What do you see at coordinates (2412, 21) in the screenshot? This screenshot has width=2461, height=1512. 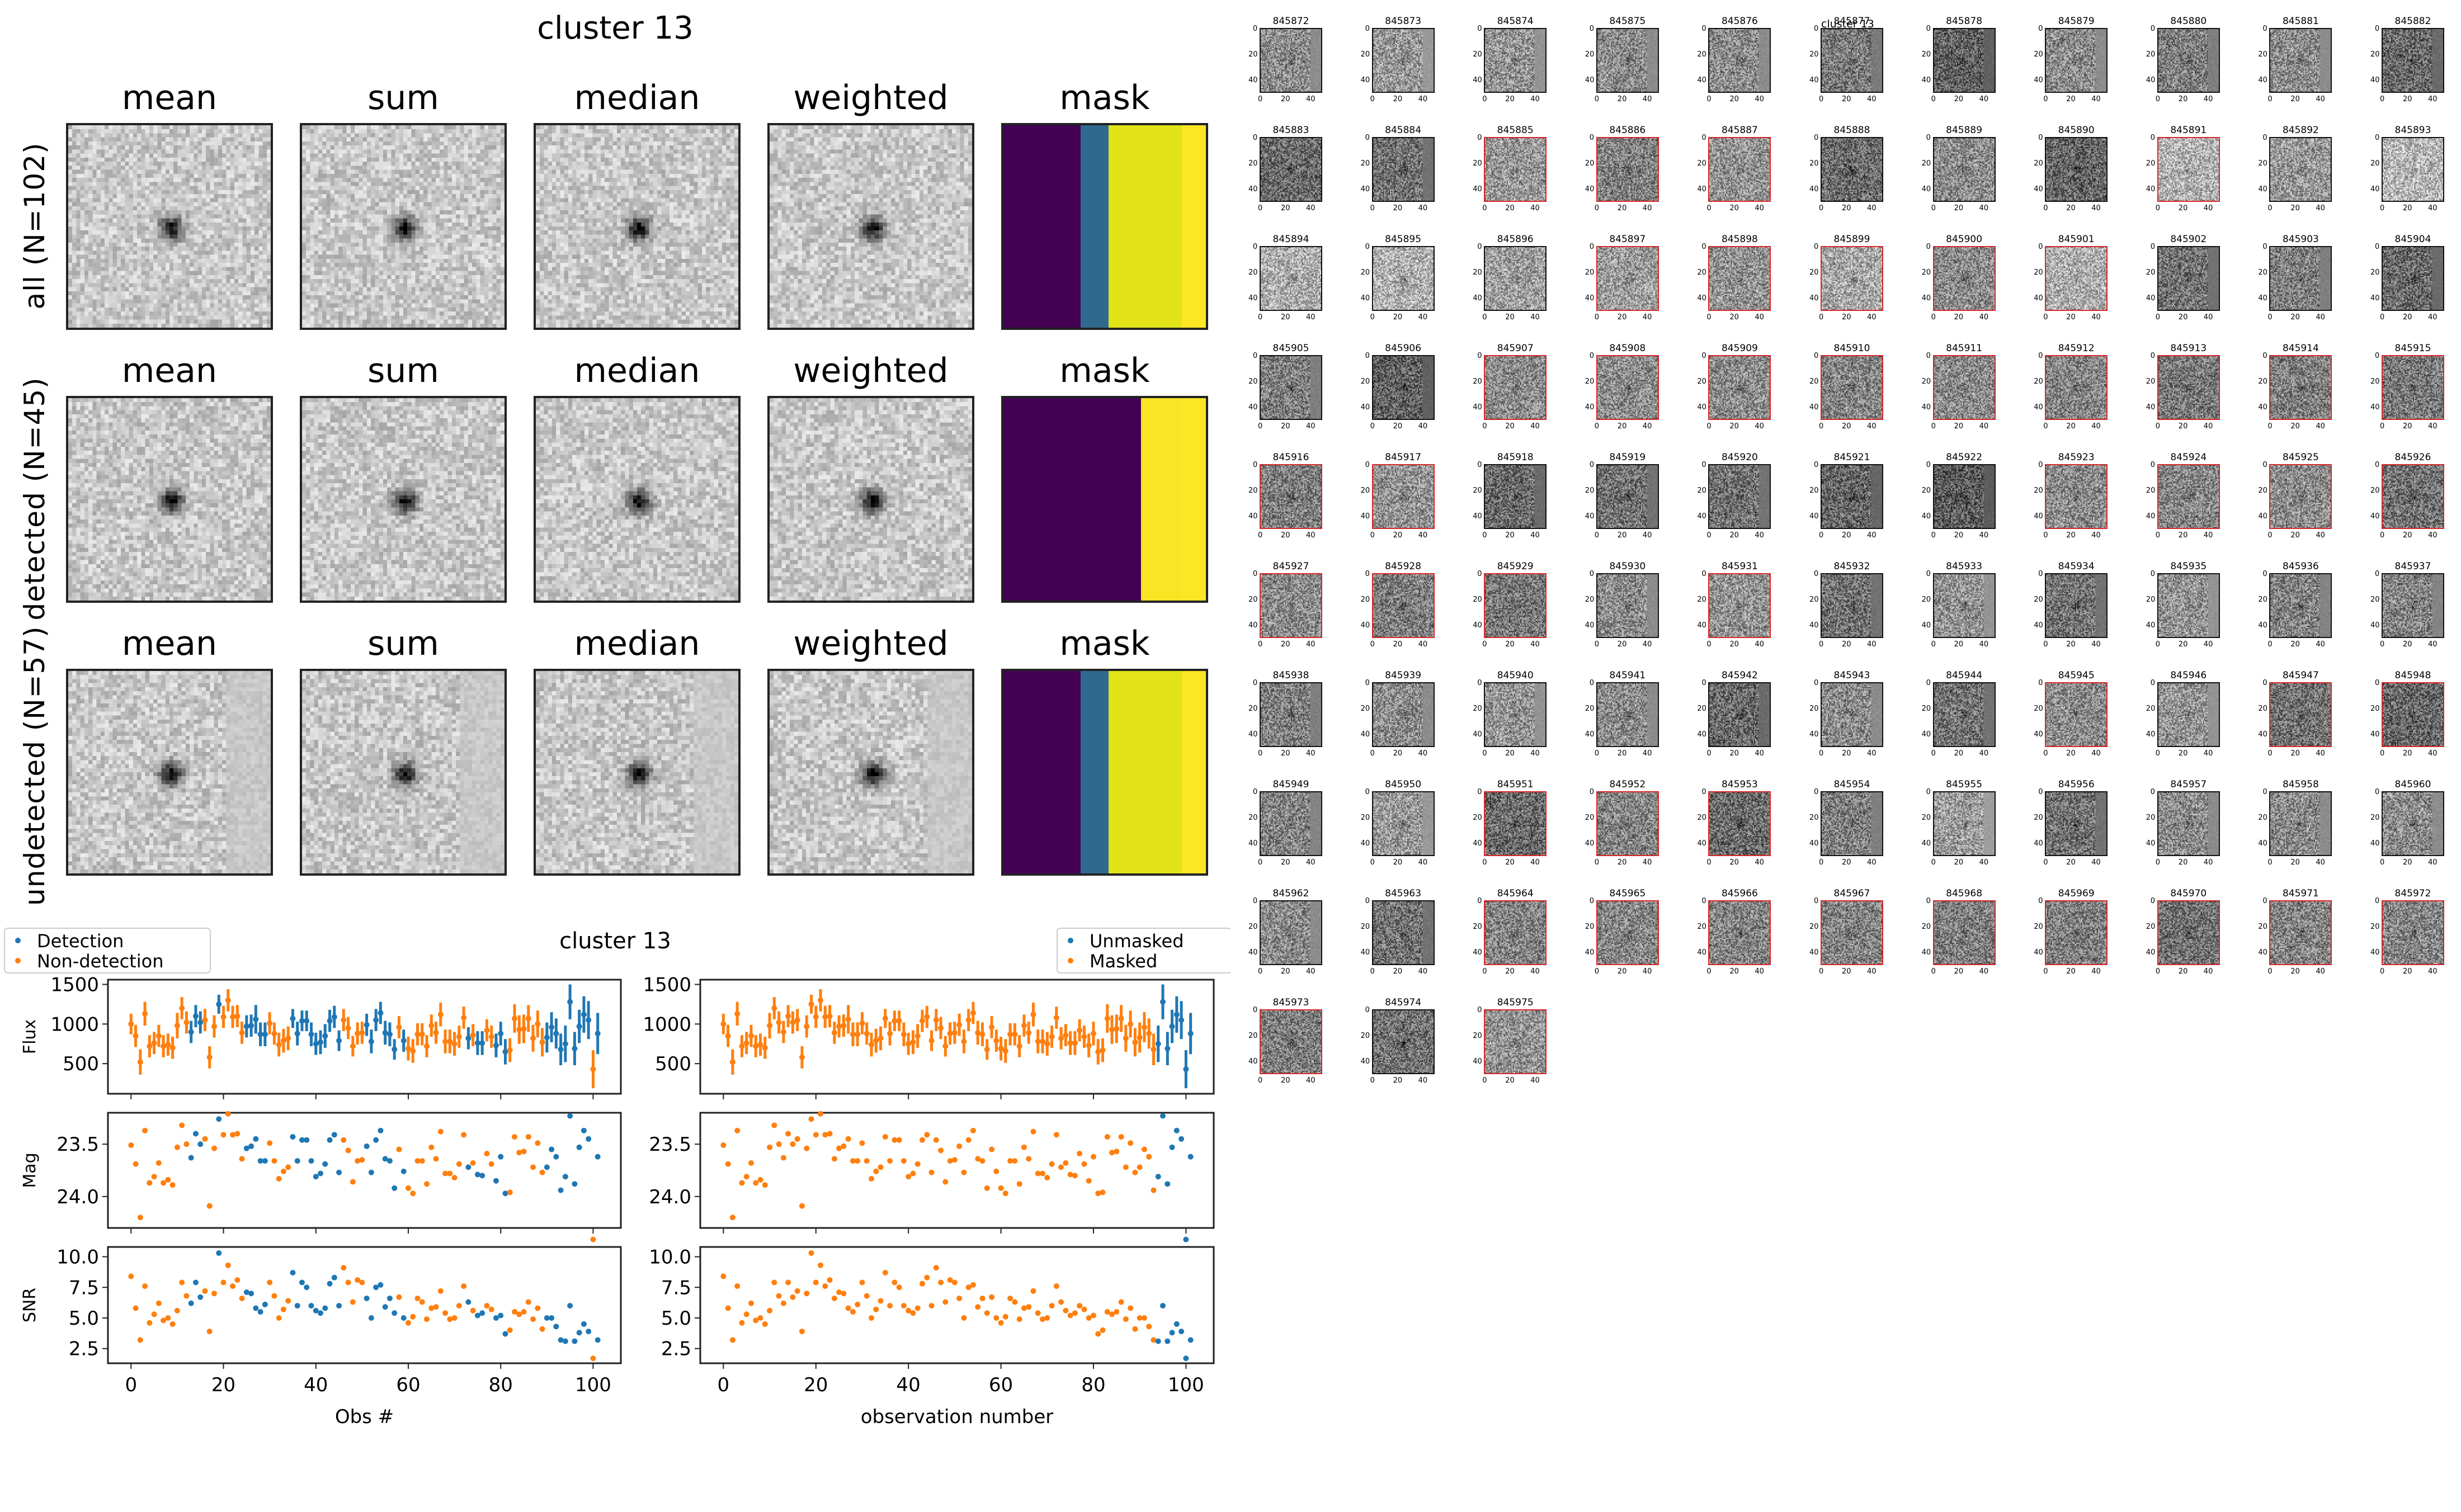 I see `thumbnail-id: 845882` at bounding box center [2412, 21].